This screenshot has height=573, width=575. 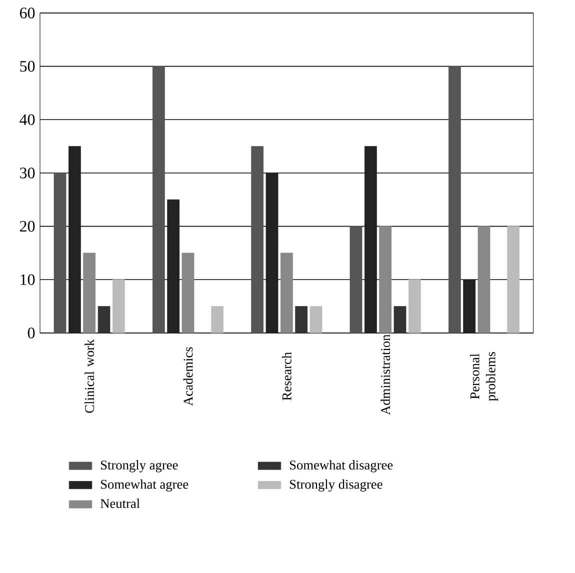 What do you see at coordinates (484, 376) in the screenshot?
I see `x-tick-label: Personal problems` at bounding box center [484, 376].